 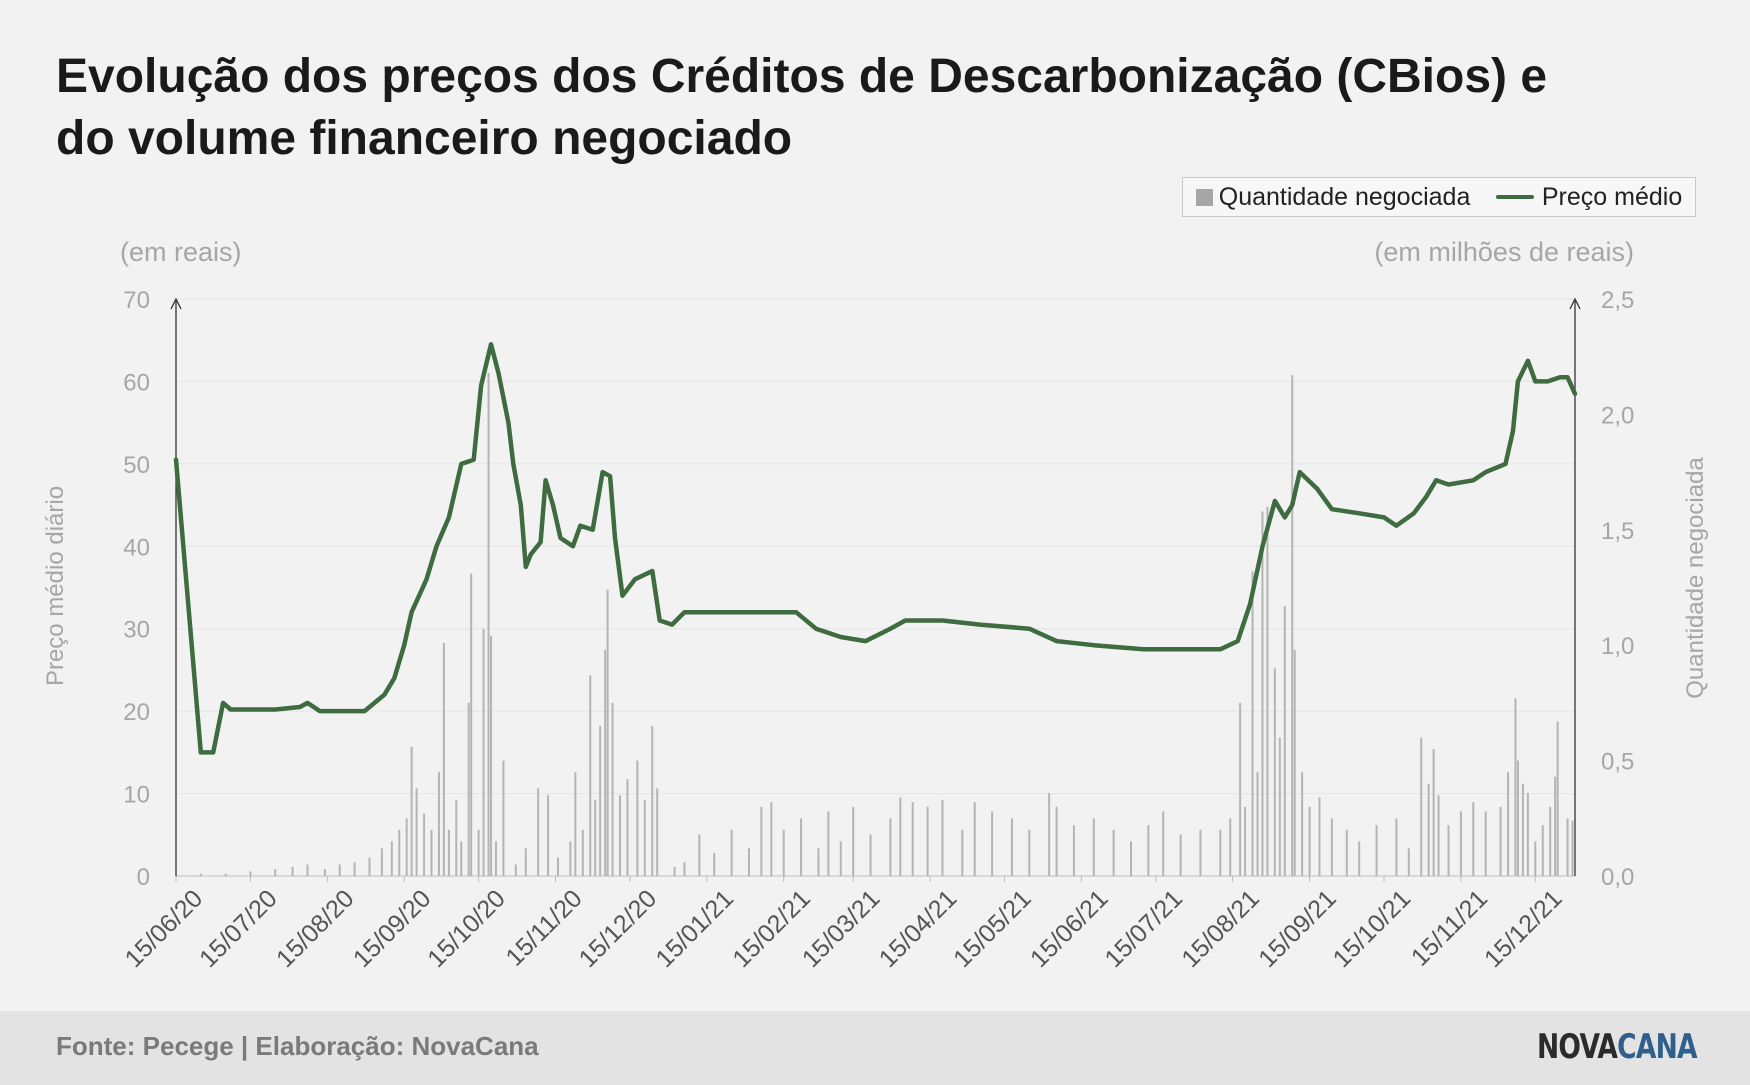 What do you see at coordinates (1523, 928) in the screenshot?
I see `x-tick-label: 15/12/21` at bounding box center [1523, 928].